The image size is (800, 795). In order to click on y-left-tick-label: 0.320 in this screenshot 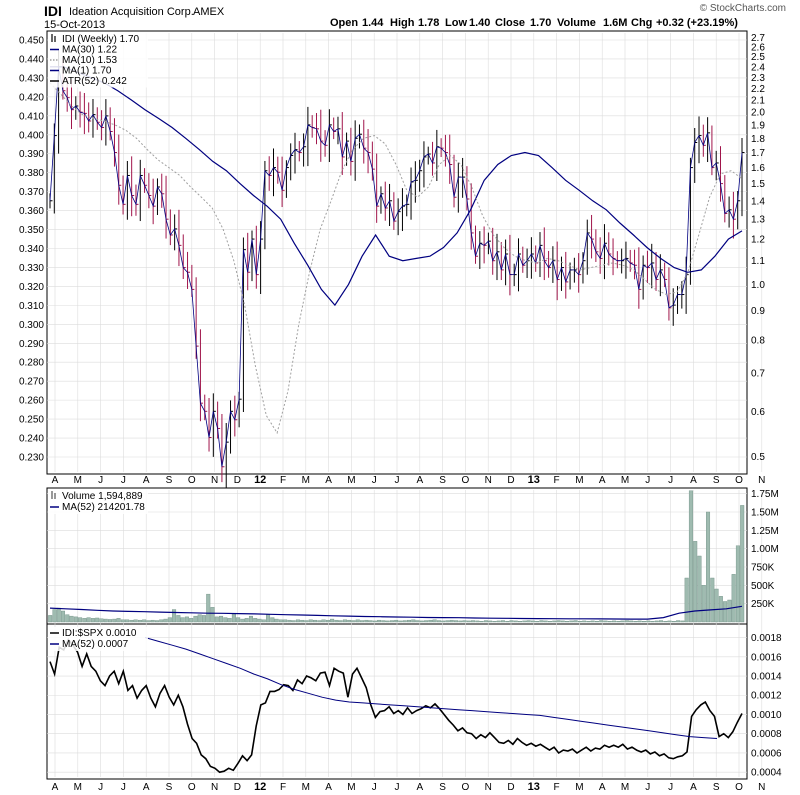, I will do `click(31, 287)`.